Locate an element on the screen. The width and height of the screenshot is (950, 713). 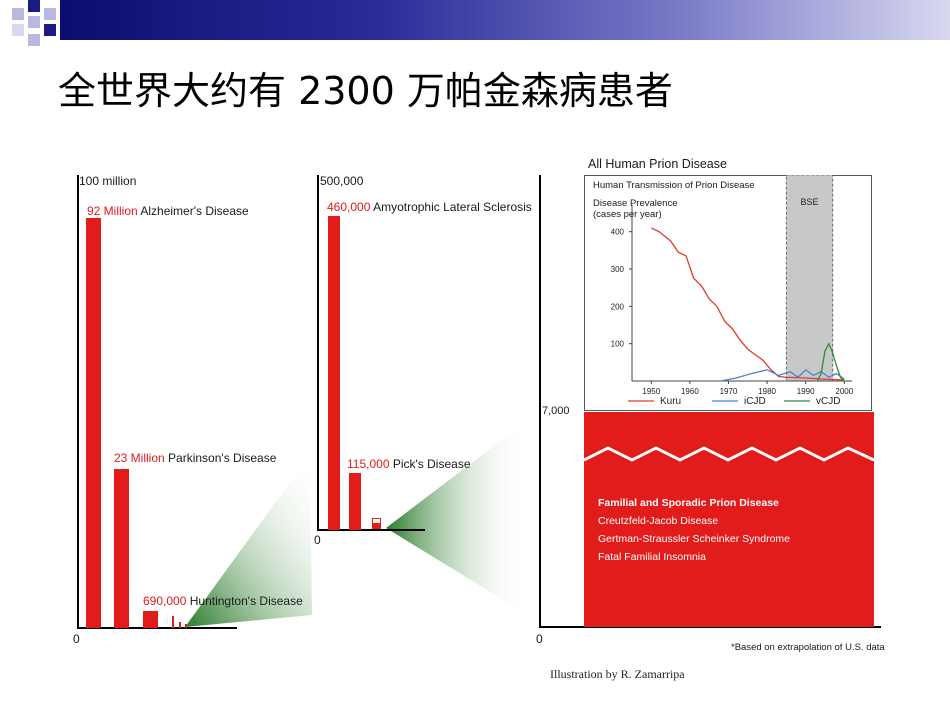
y-tick-label: 200 is located at coordinates (618, 306).